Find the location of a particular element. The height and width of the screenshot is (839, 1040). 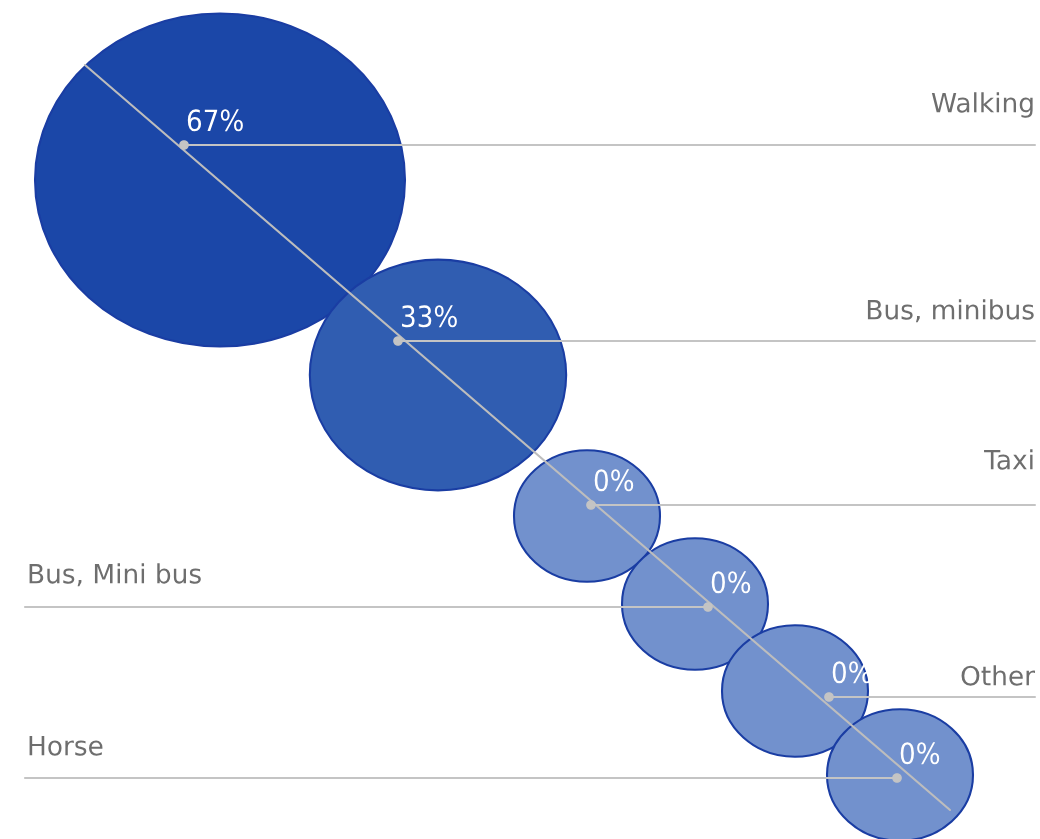

category-label: Walking is located at coordinates (982, 105).